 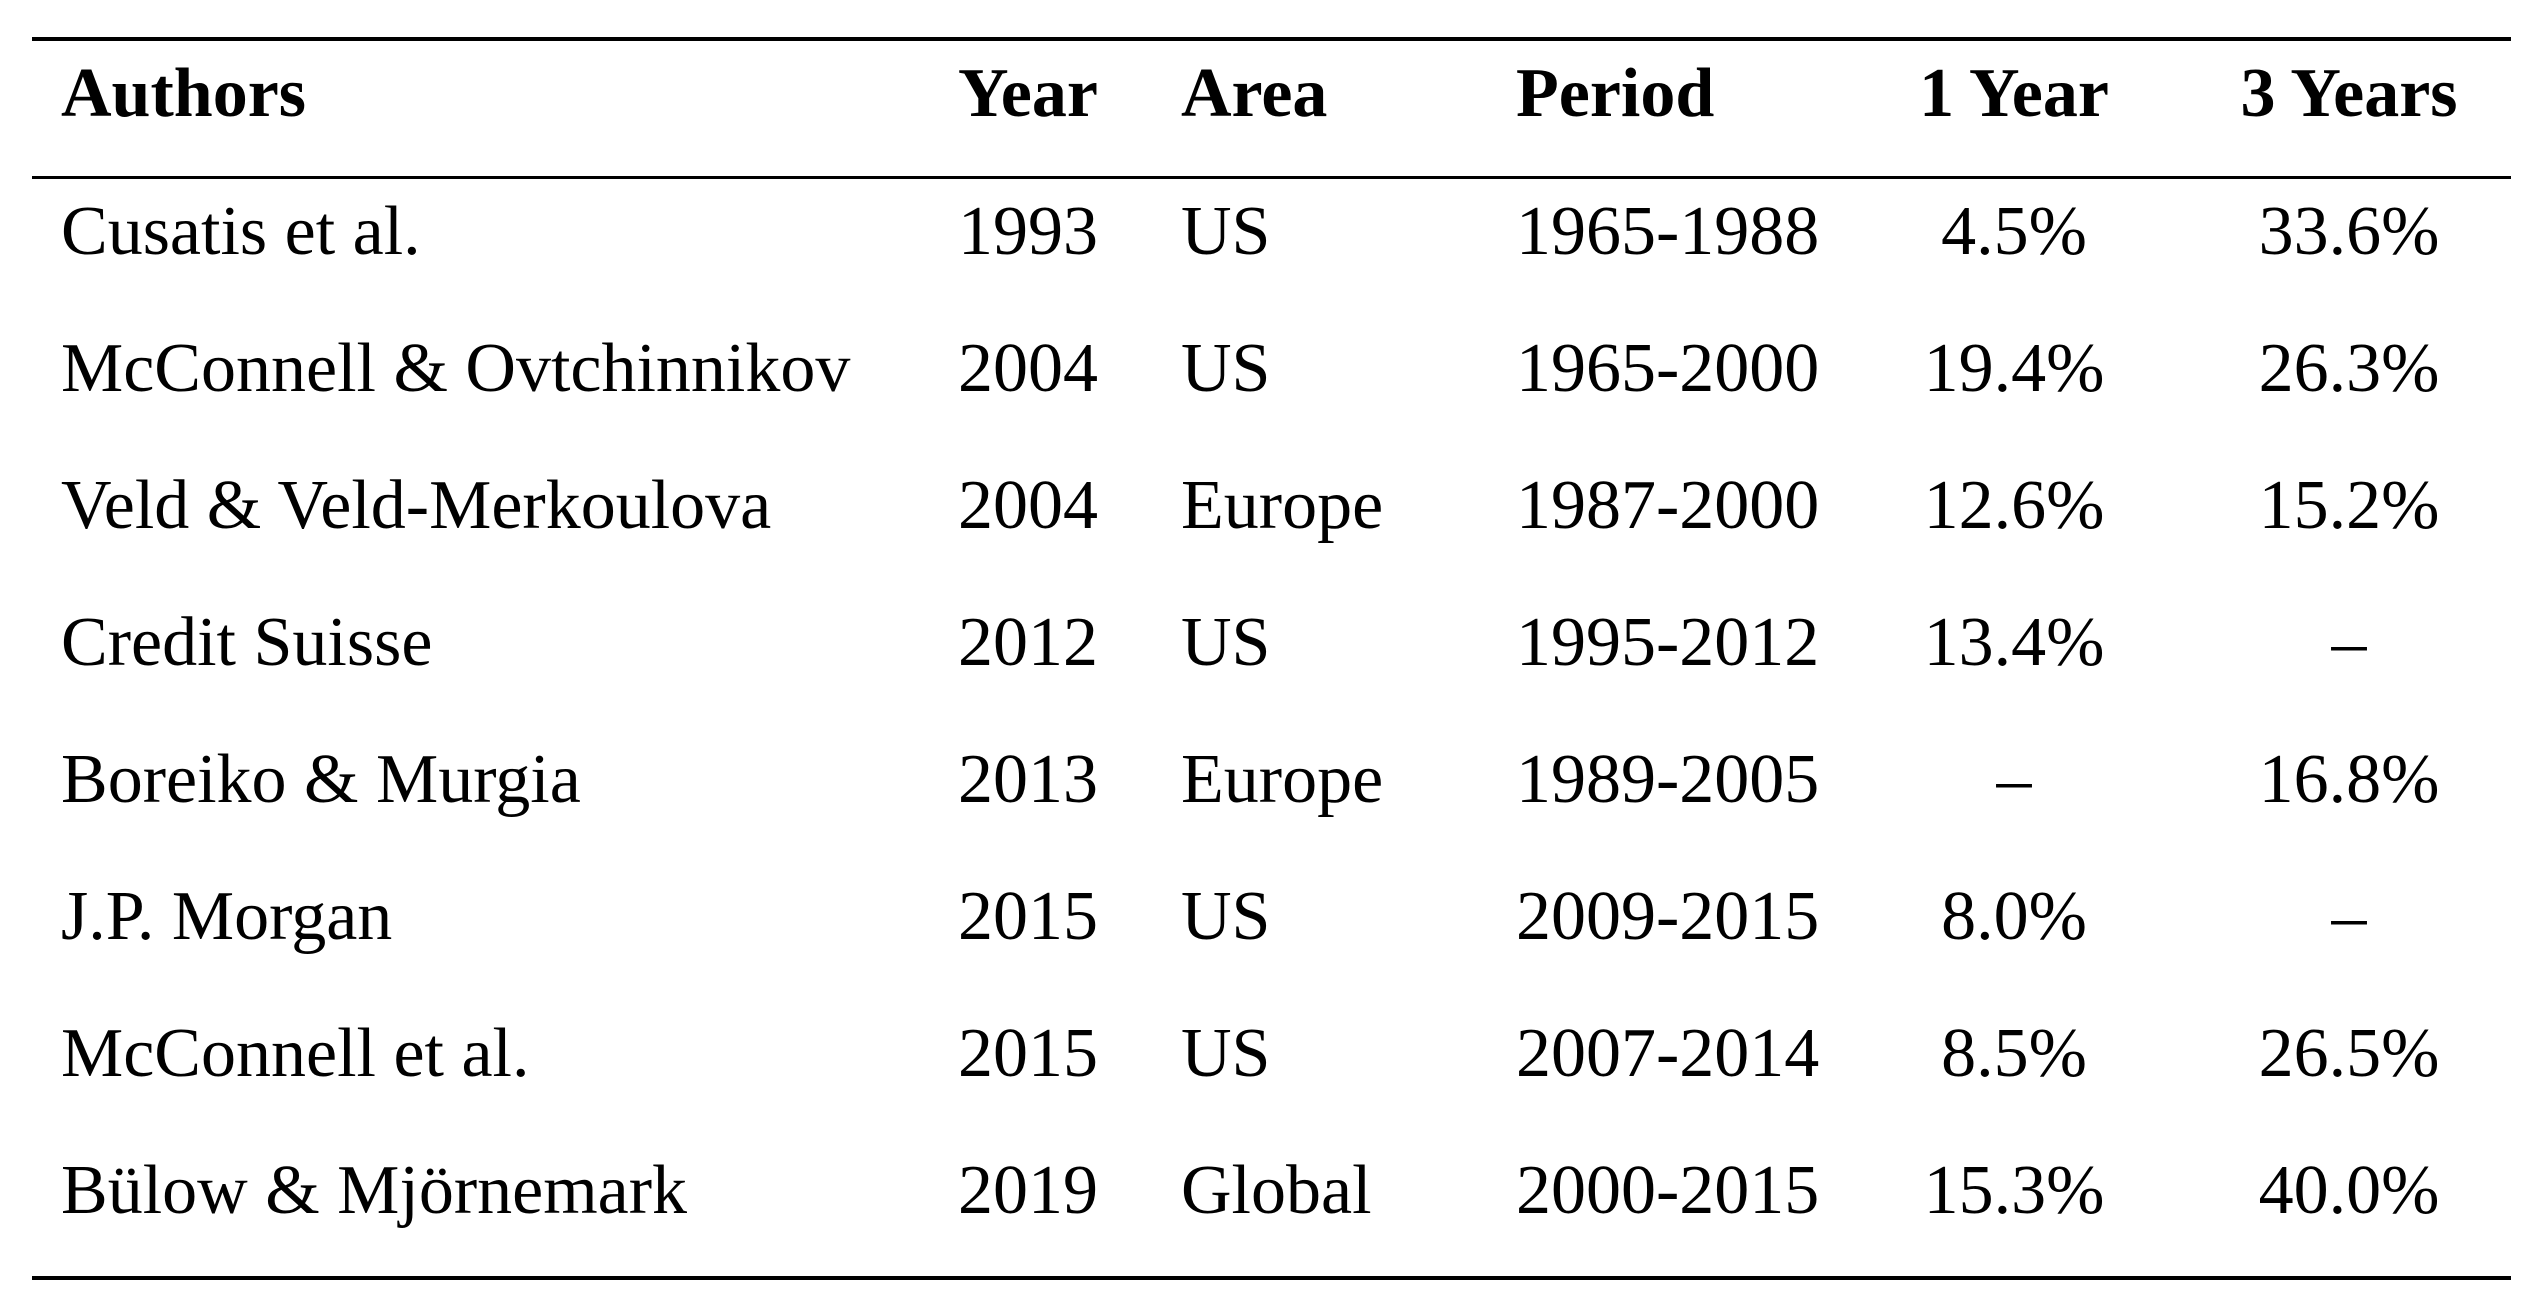 What do you see at coordinates (241, 231) in the screenshot?
I see `cell-authors: Cusatis et al.` at bounding box center [241, 231].